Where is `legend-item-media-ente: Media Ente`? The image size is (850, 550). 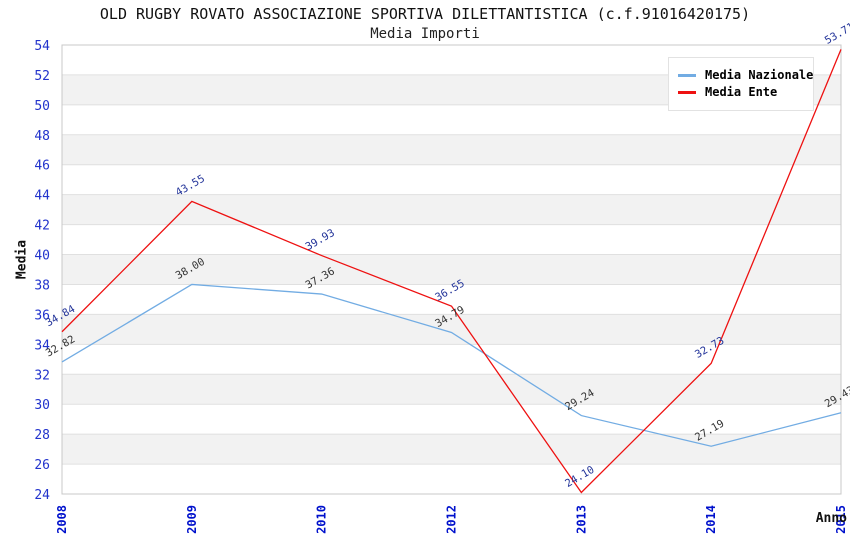 legend-item-media-ente: Media Ente is located at coordinates (741, 92).